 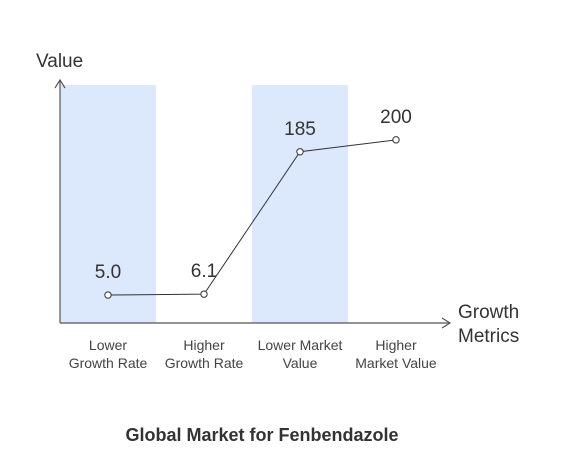 What do you see at coordinates (108, 363) in the screenshot?
I see `x-tick-label-0-line-1: Growth Rate` at bounding box center [108, 363].